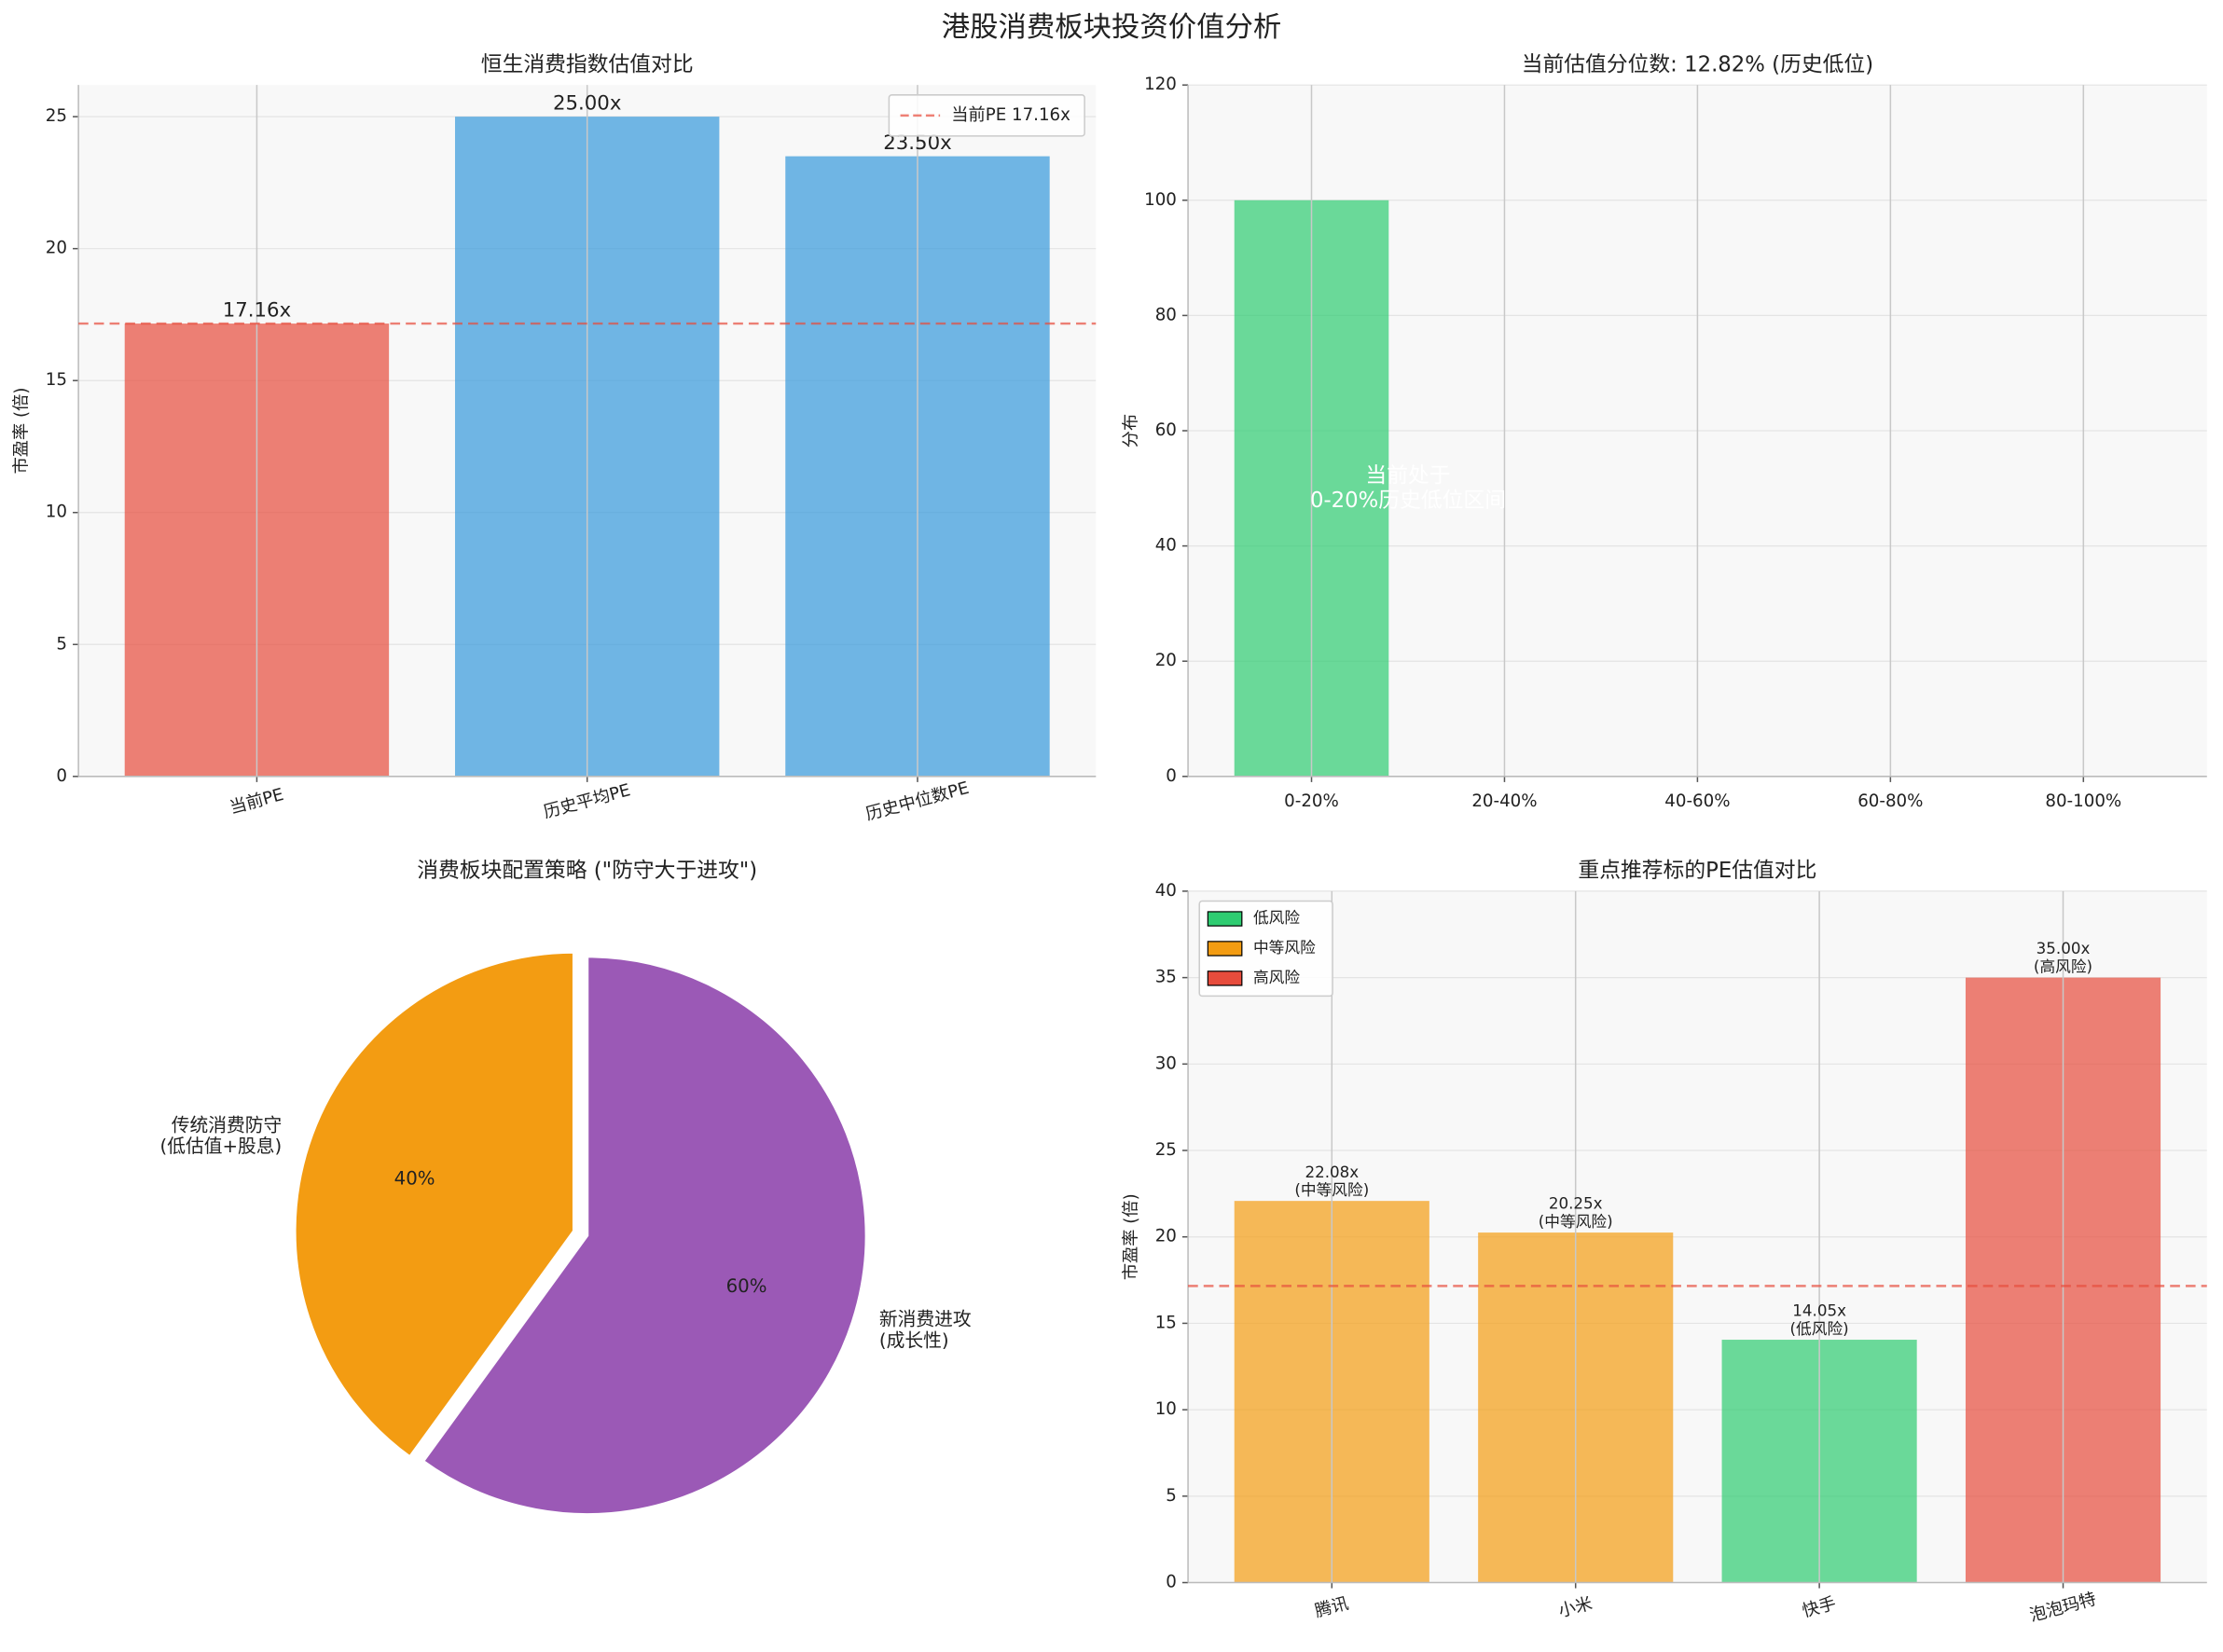 The width and height of the screenshot is (2223, 1652). Describe the element at coordinates (2062, 1608) in the screenshot. I see `x-tick-label: 泡泡玛特` at that location.